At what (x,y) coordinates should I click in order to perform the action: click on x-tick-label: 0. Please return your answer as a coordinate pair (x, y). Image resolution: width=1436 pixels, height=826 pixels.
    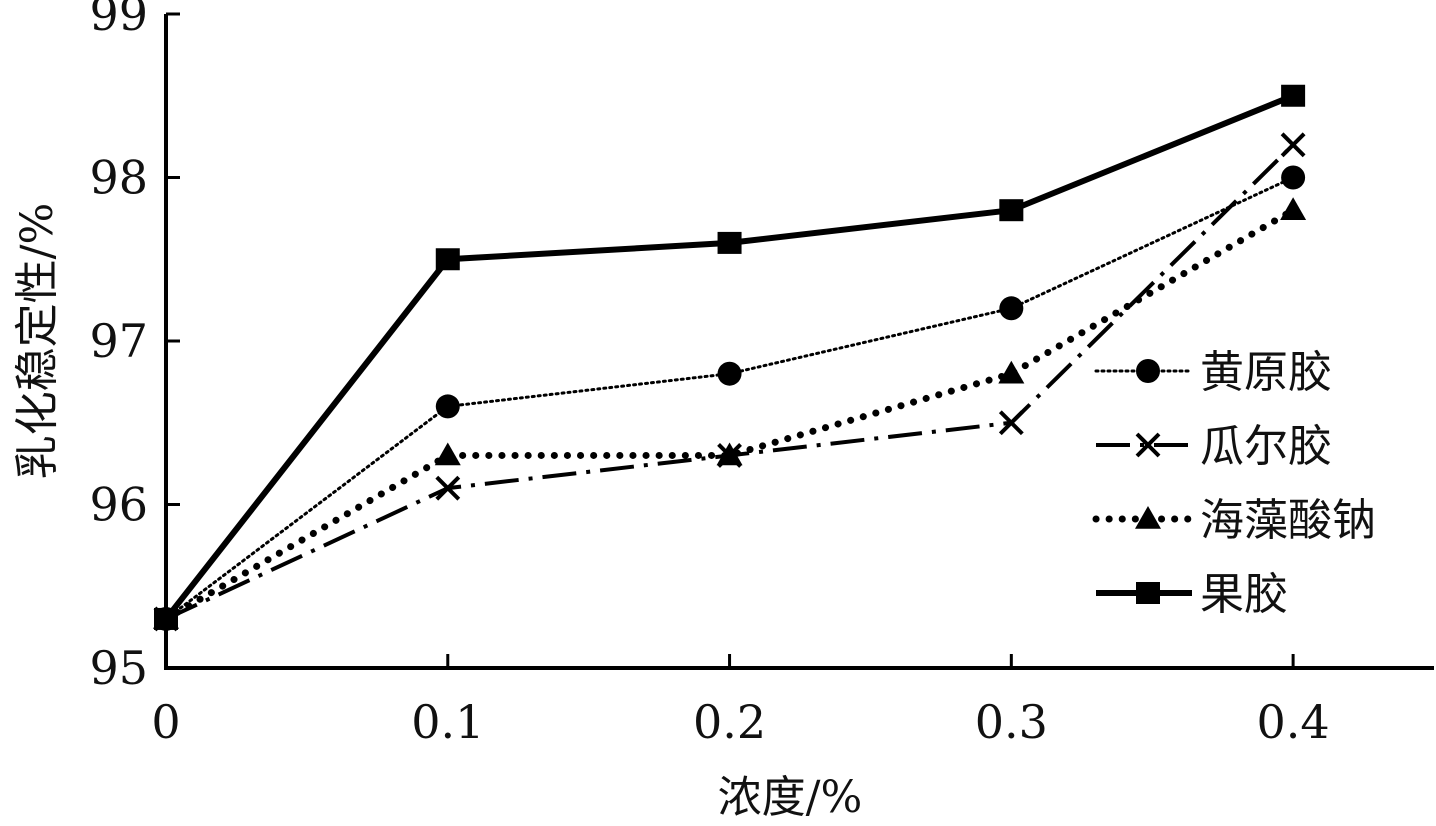
    Looking at the image, I should click on (165, 722).